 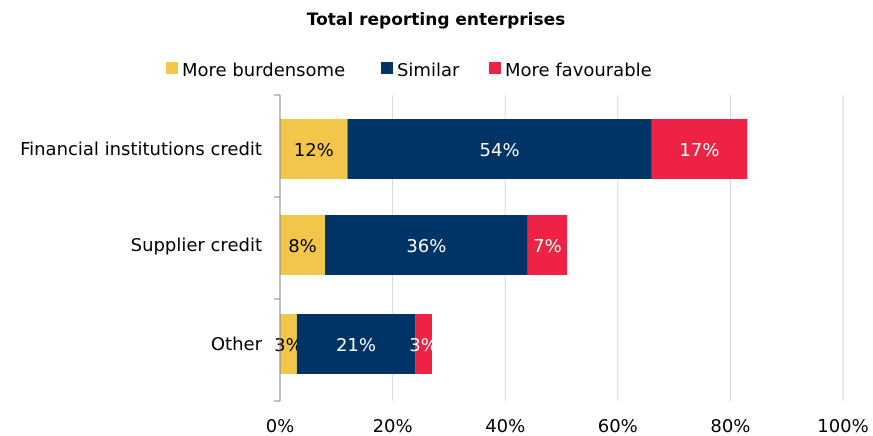 What do you see at coordinates (436, 20) in the screenshot?
I see `chart-title: Total reporting enterprises` at bounding box center [436, 20].